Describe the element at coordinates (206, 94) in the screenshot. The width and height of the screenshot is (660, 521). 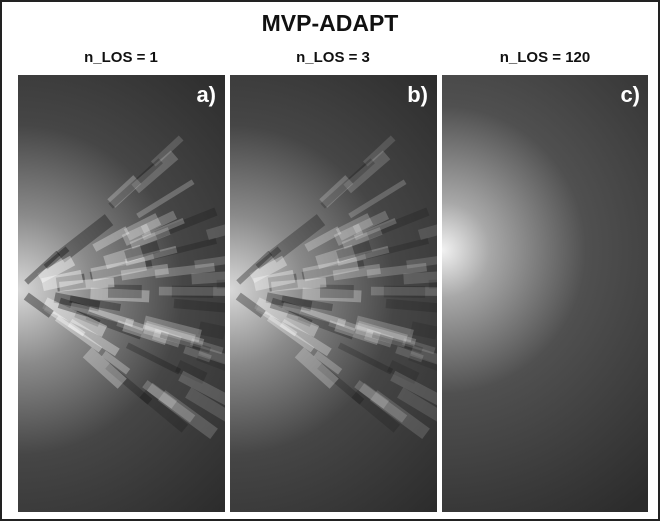
I see `panel-tag: a)` at that location.